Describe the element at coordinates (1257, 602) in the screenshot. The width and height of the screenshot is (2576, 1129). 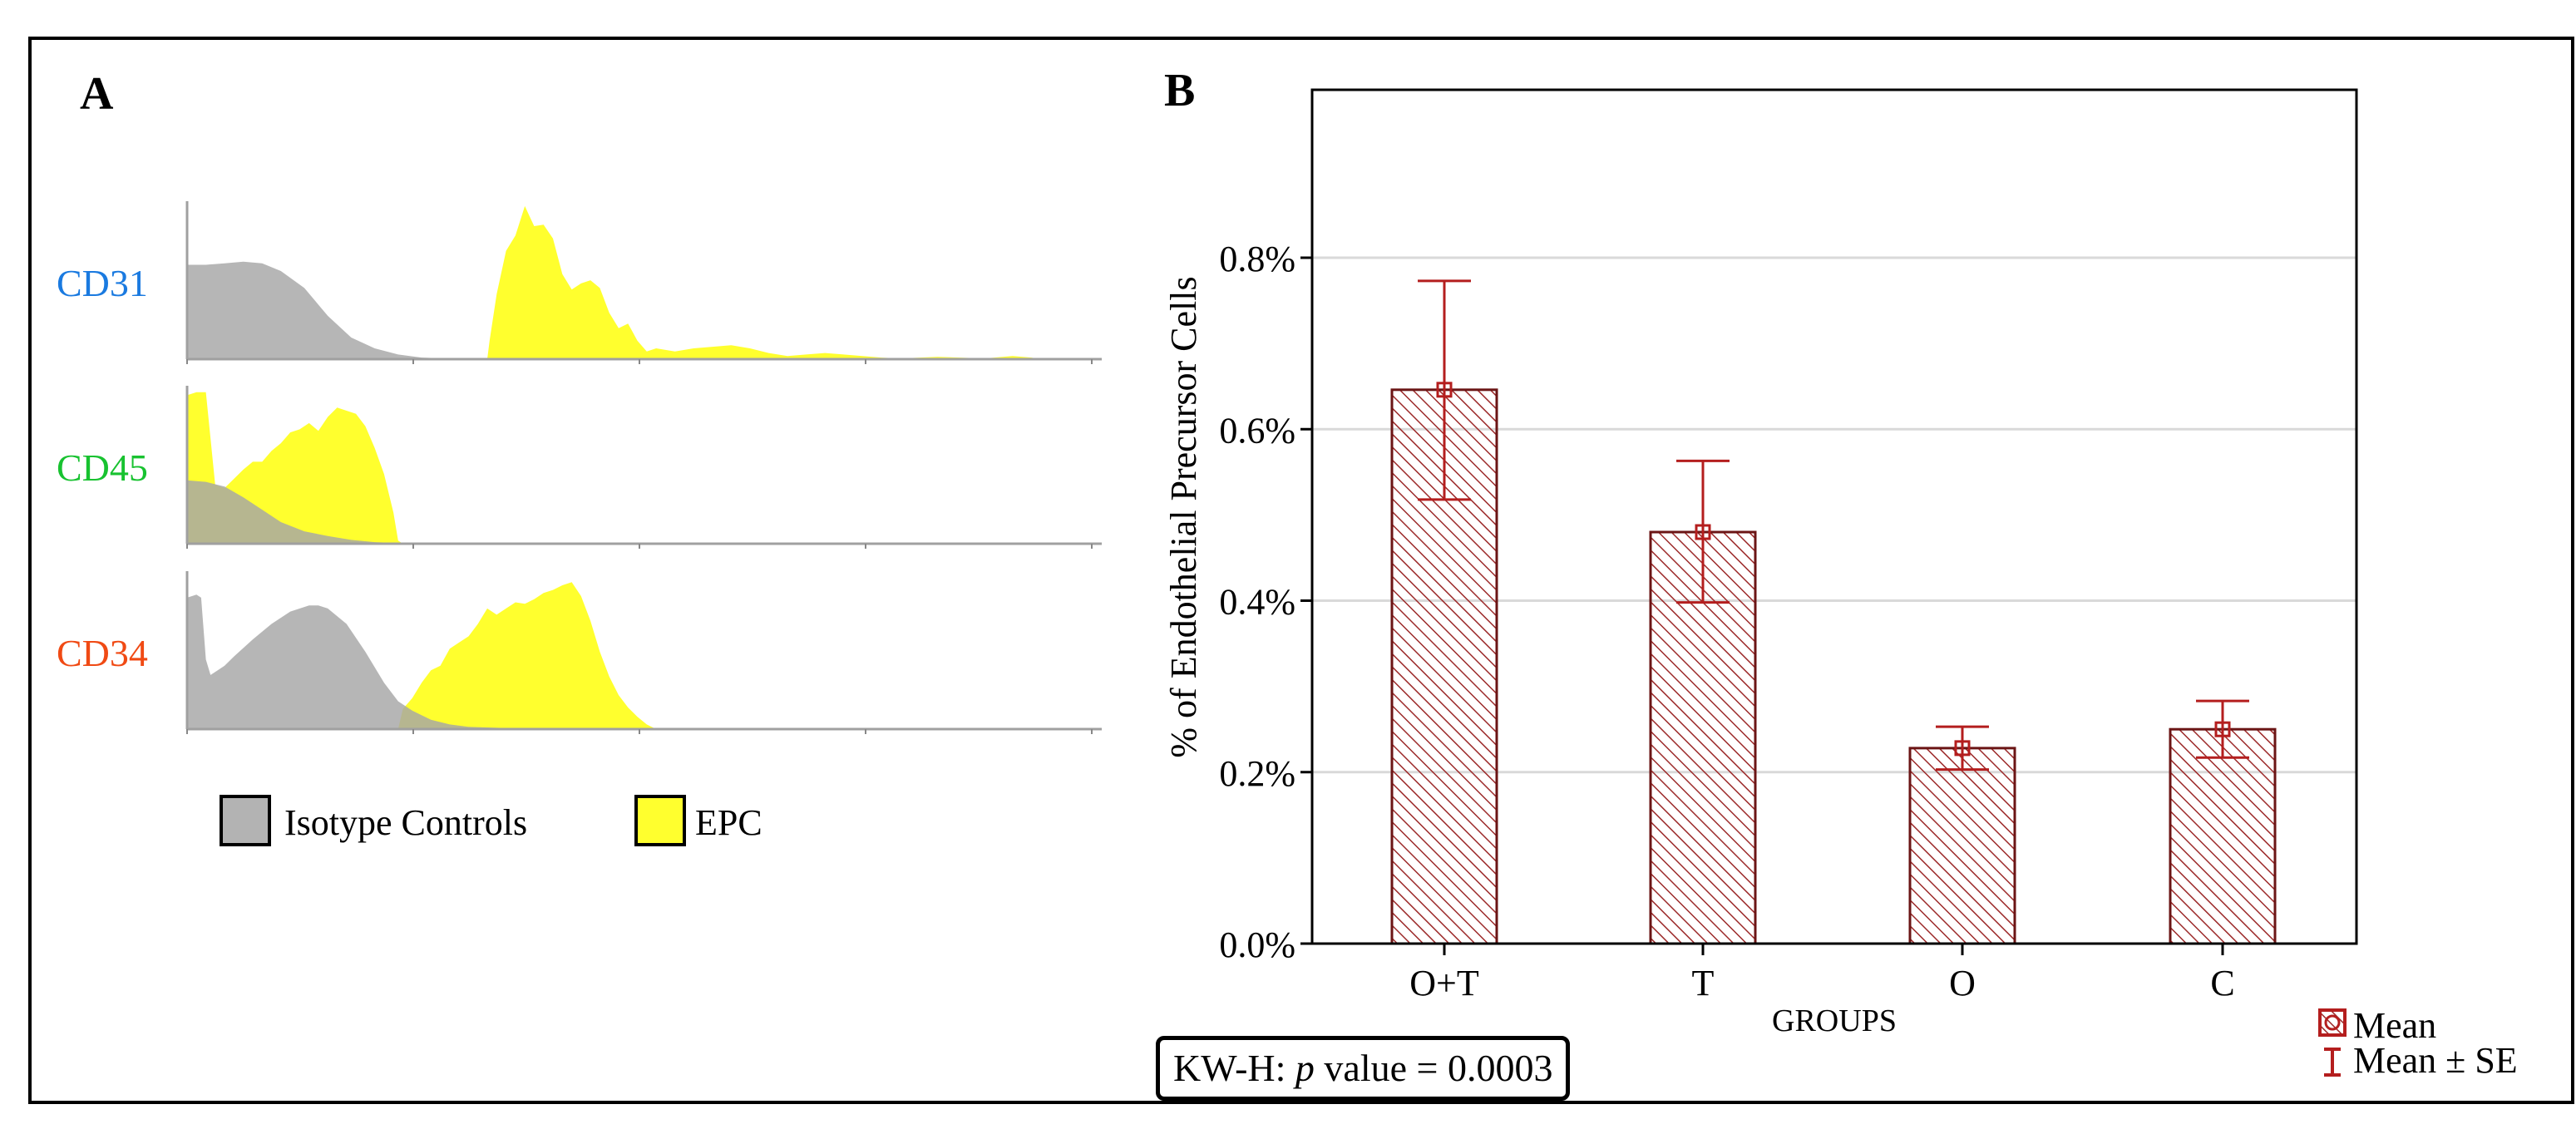
I see `y-tick-label: 0.4%` at that location.